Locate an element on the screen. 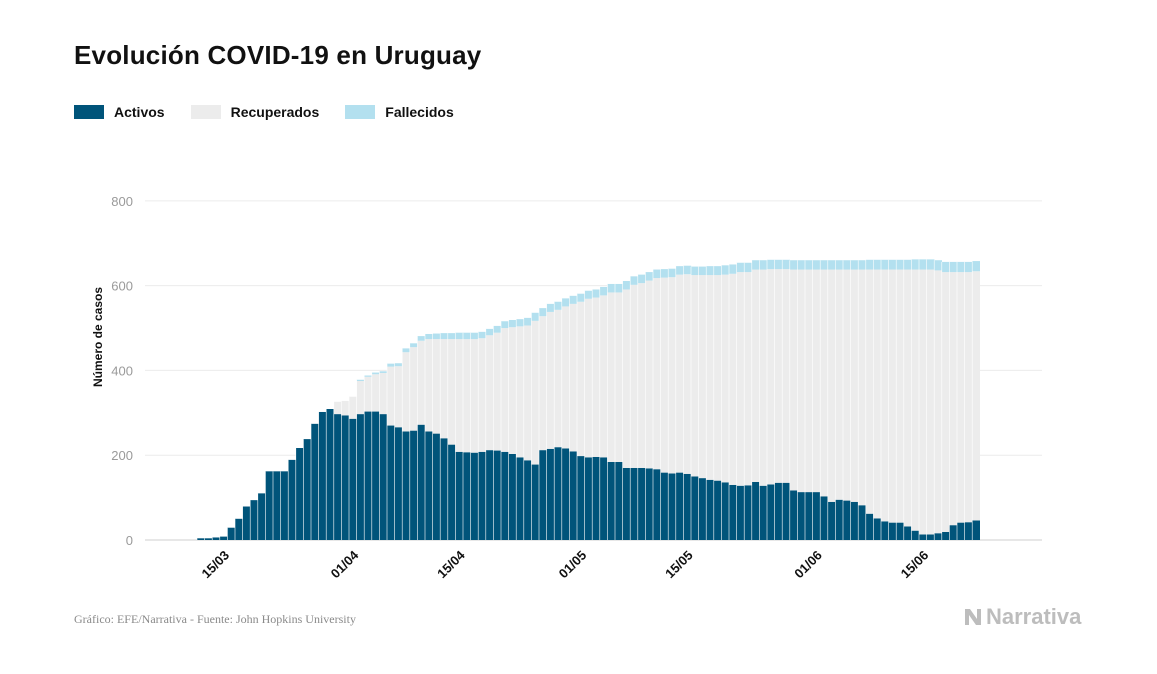  x-axis-ticks: 15/03 01/04 15/04 01/05 15/05 01/06 15/06 is located at coordinates (565, 564).